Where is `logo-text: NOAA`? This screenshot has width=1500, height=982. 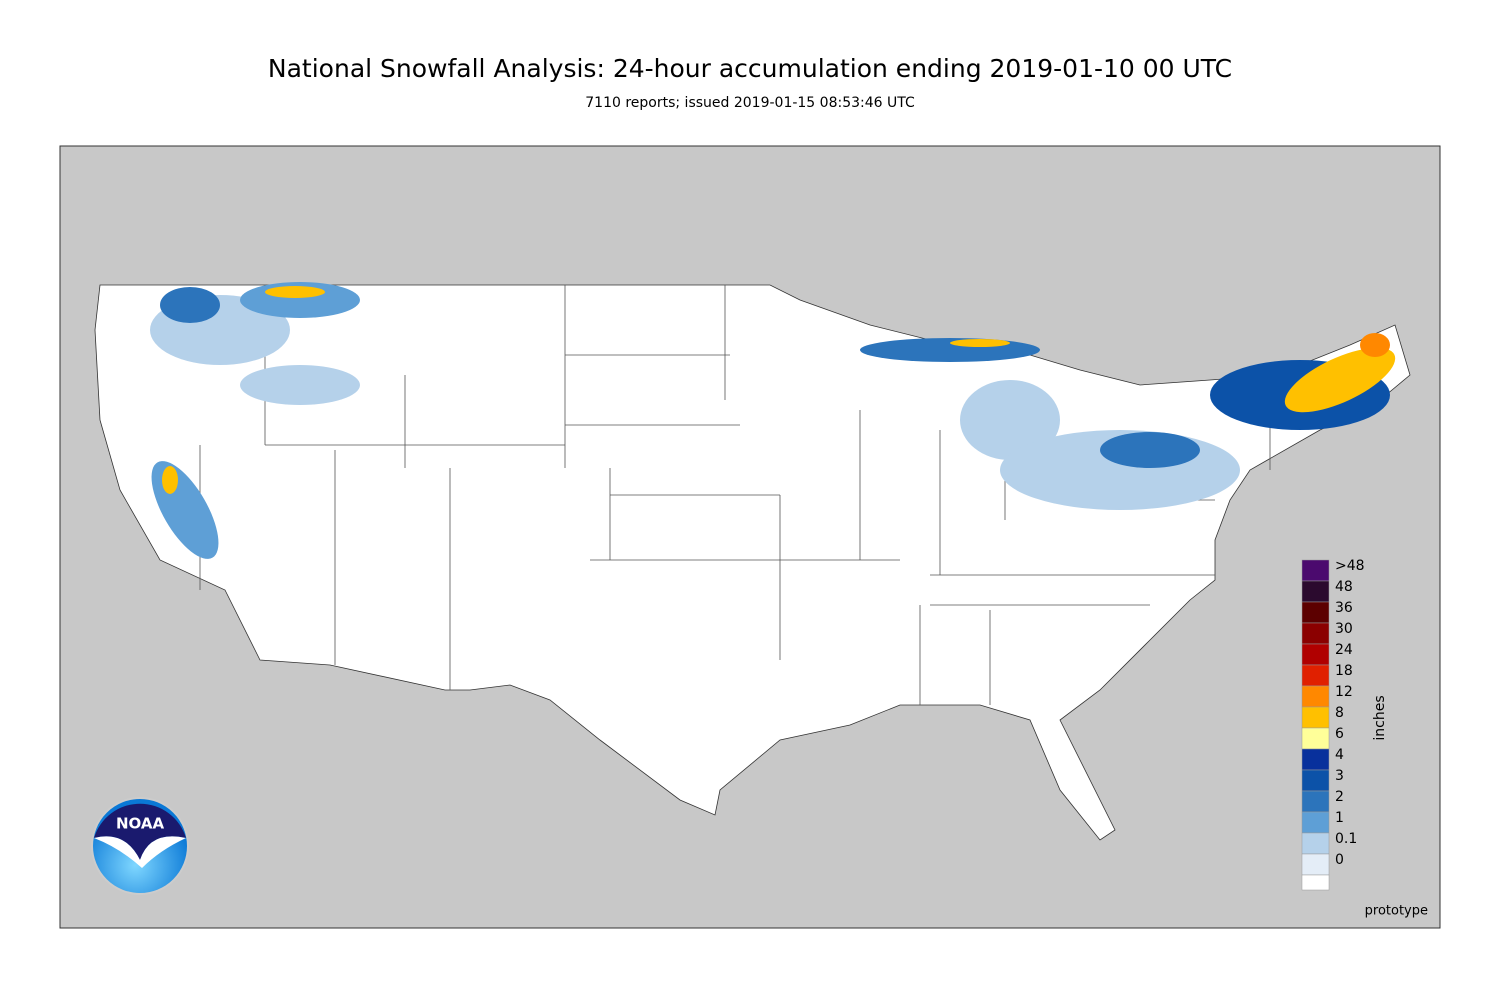
logo-text: NOAA is located at coordinates (140, 824).